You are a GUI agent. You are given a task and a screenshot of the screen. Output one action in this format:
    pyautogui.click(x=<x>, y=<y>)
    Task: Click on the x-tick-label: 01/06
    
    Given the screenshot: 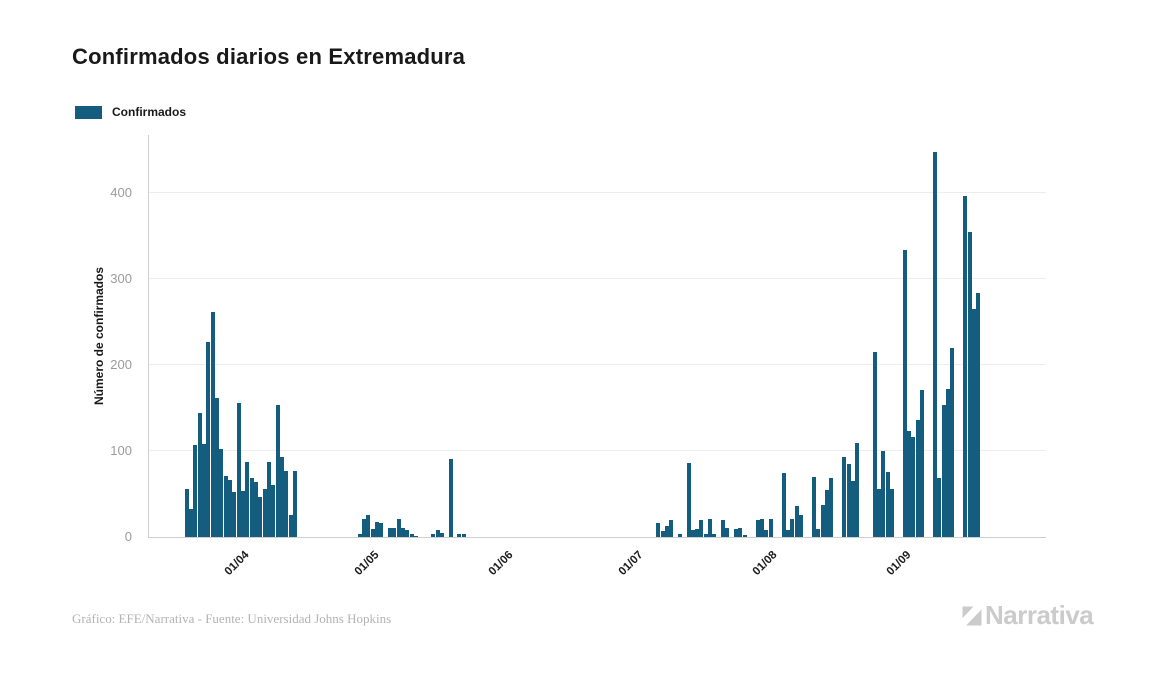 What is the action you would take?
    pyautogui.click(x=501, y=563)
    